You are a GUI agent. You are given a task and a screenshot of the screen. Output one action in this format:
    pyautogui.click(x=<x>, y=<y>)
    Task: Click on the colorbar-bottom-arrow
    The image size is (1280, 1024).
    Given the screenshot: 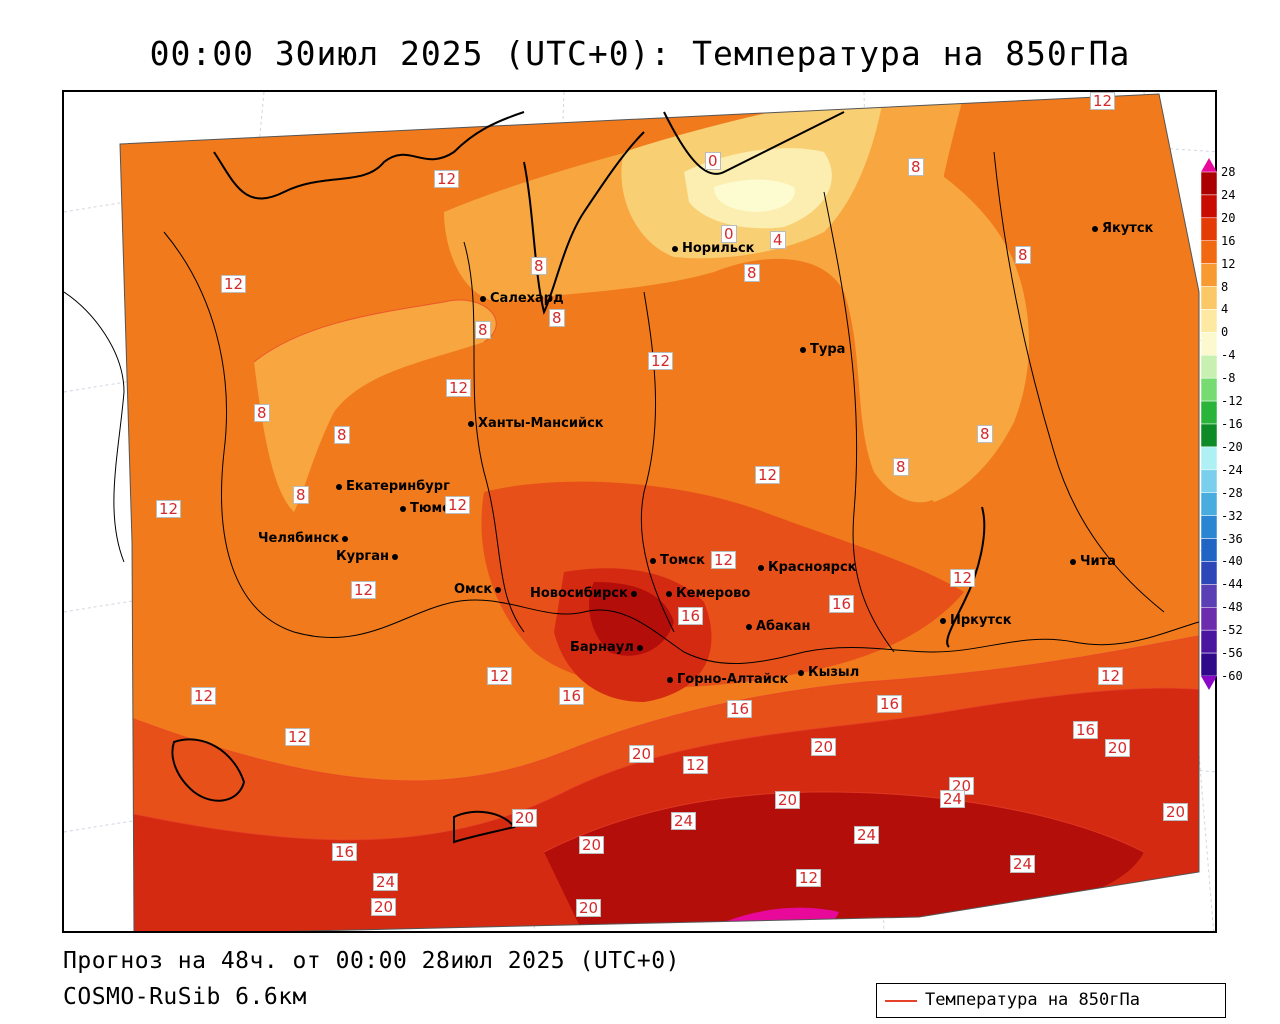 What is the action you would take?
    pyautogui.click(x=1209, y=683)
    